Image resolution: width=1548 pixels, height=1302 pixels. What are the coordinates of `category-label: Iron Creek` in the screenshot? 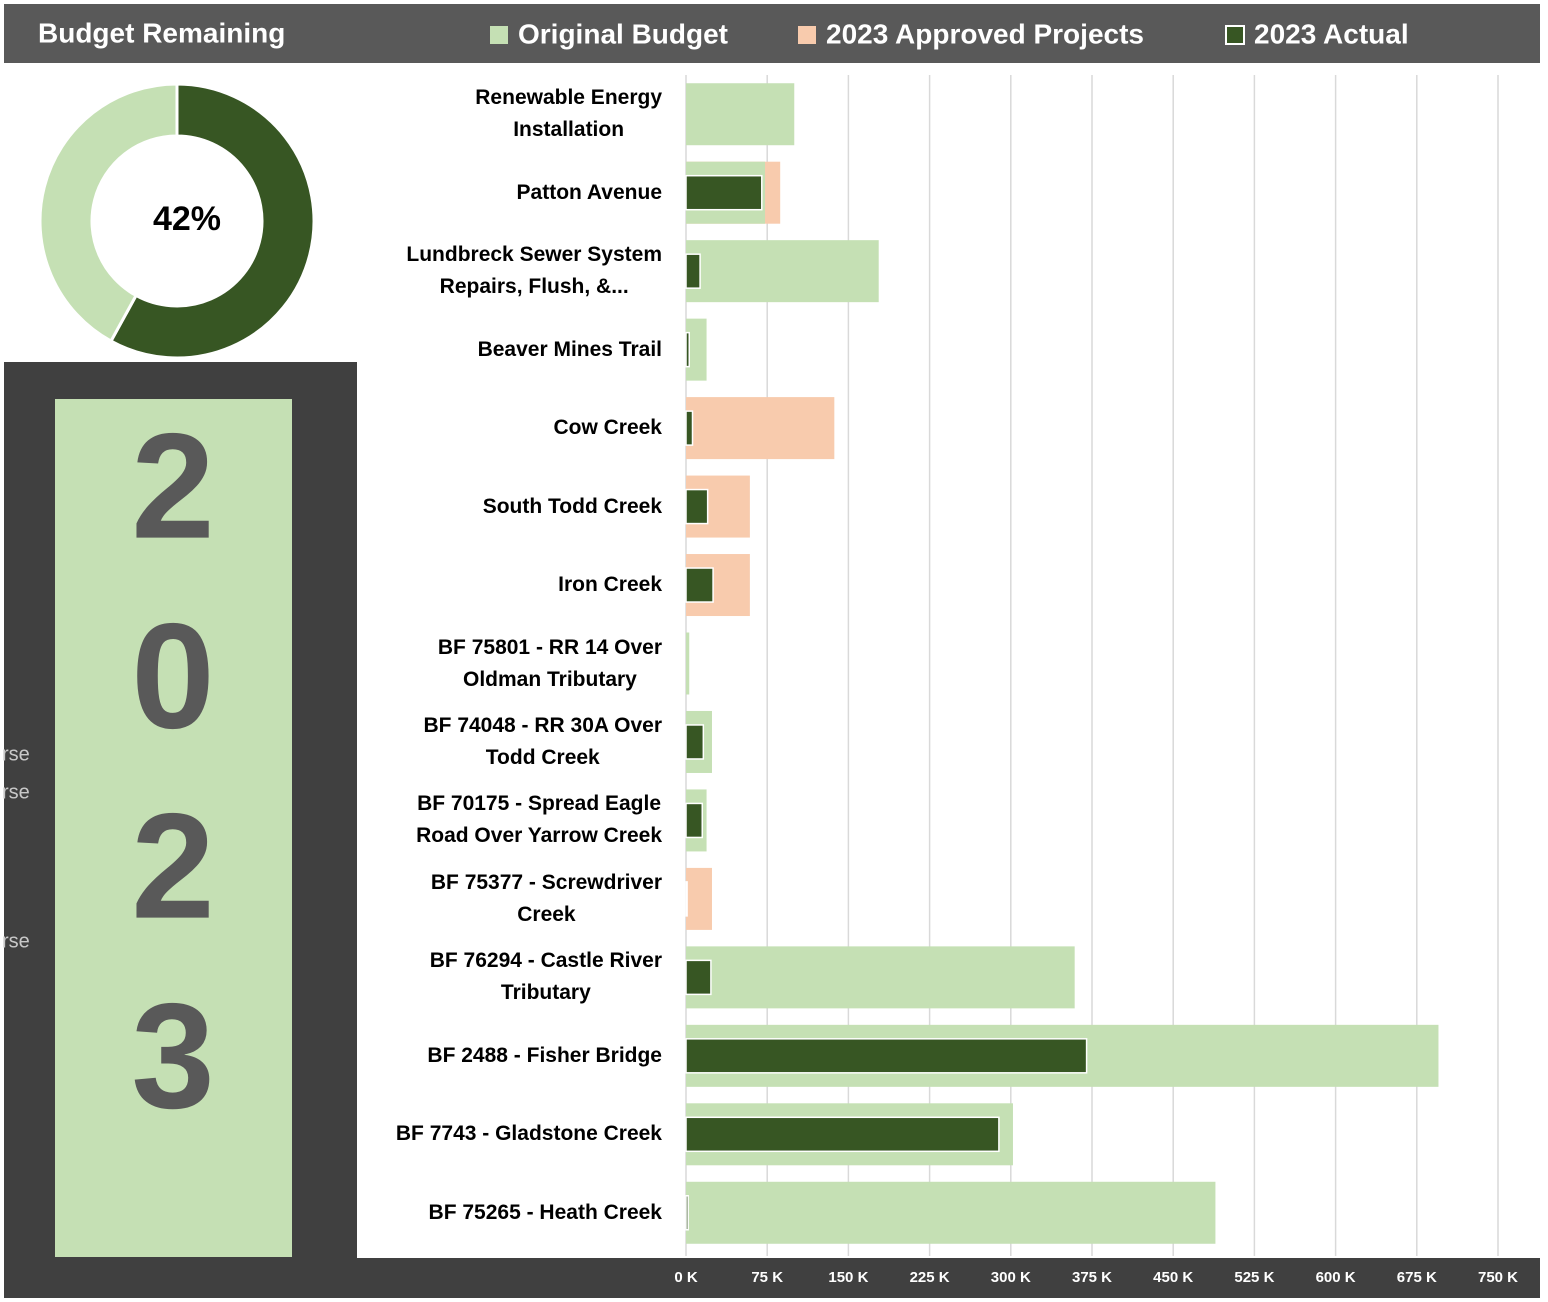 It's located at (610, 585).